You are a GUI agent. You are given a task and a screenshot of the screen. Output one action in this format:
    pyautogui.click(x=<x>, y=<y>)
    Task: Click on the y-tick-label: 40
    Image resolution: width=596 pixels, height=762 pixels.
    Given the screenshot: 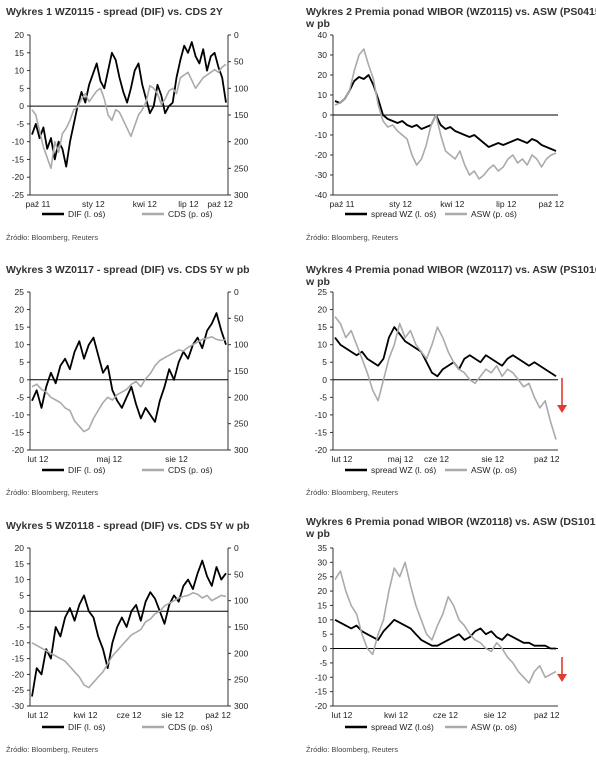 What is the action you would take?
    pyautogui.click(x=323, y=35)
    